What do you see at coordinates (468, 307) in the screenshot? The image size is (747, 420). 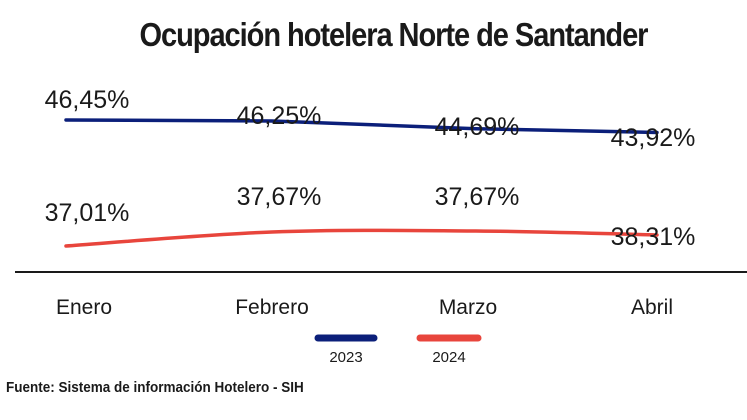 I see `x-tick-label-marzo: Marzo` at bounding box center [468, 307].